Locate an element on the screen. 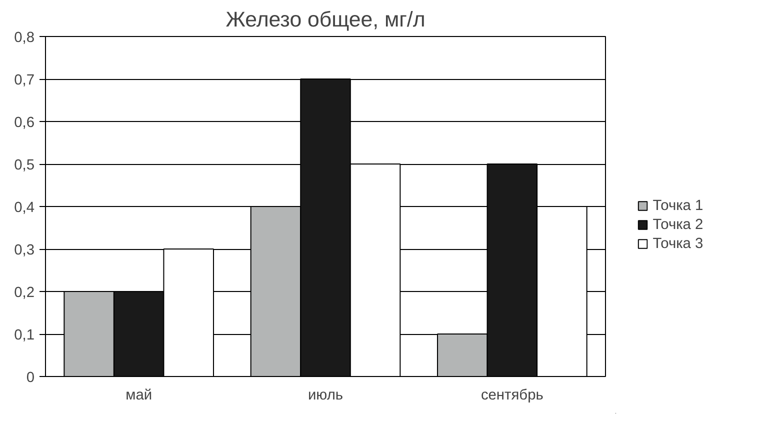 The width and height of the screenshot is (766, 443). x-tick-label: июль is located at coordinates (326, 396).